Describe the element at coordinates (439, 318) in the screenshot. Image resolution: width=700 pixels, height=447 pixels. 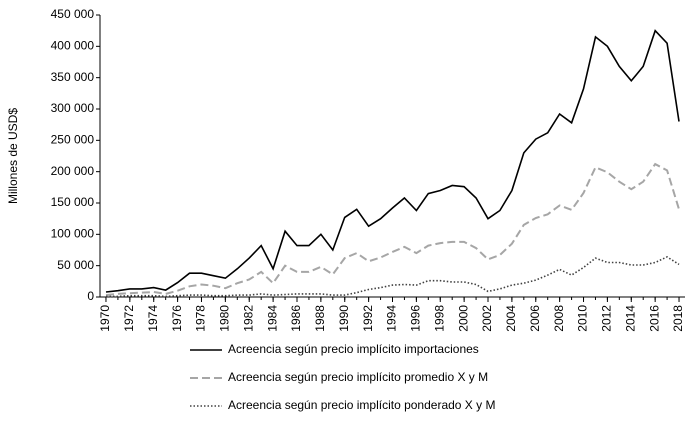
I see `x-tick-label: 1998` at that location.